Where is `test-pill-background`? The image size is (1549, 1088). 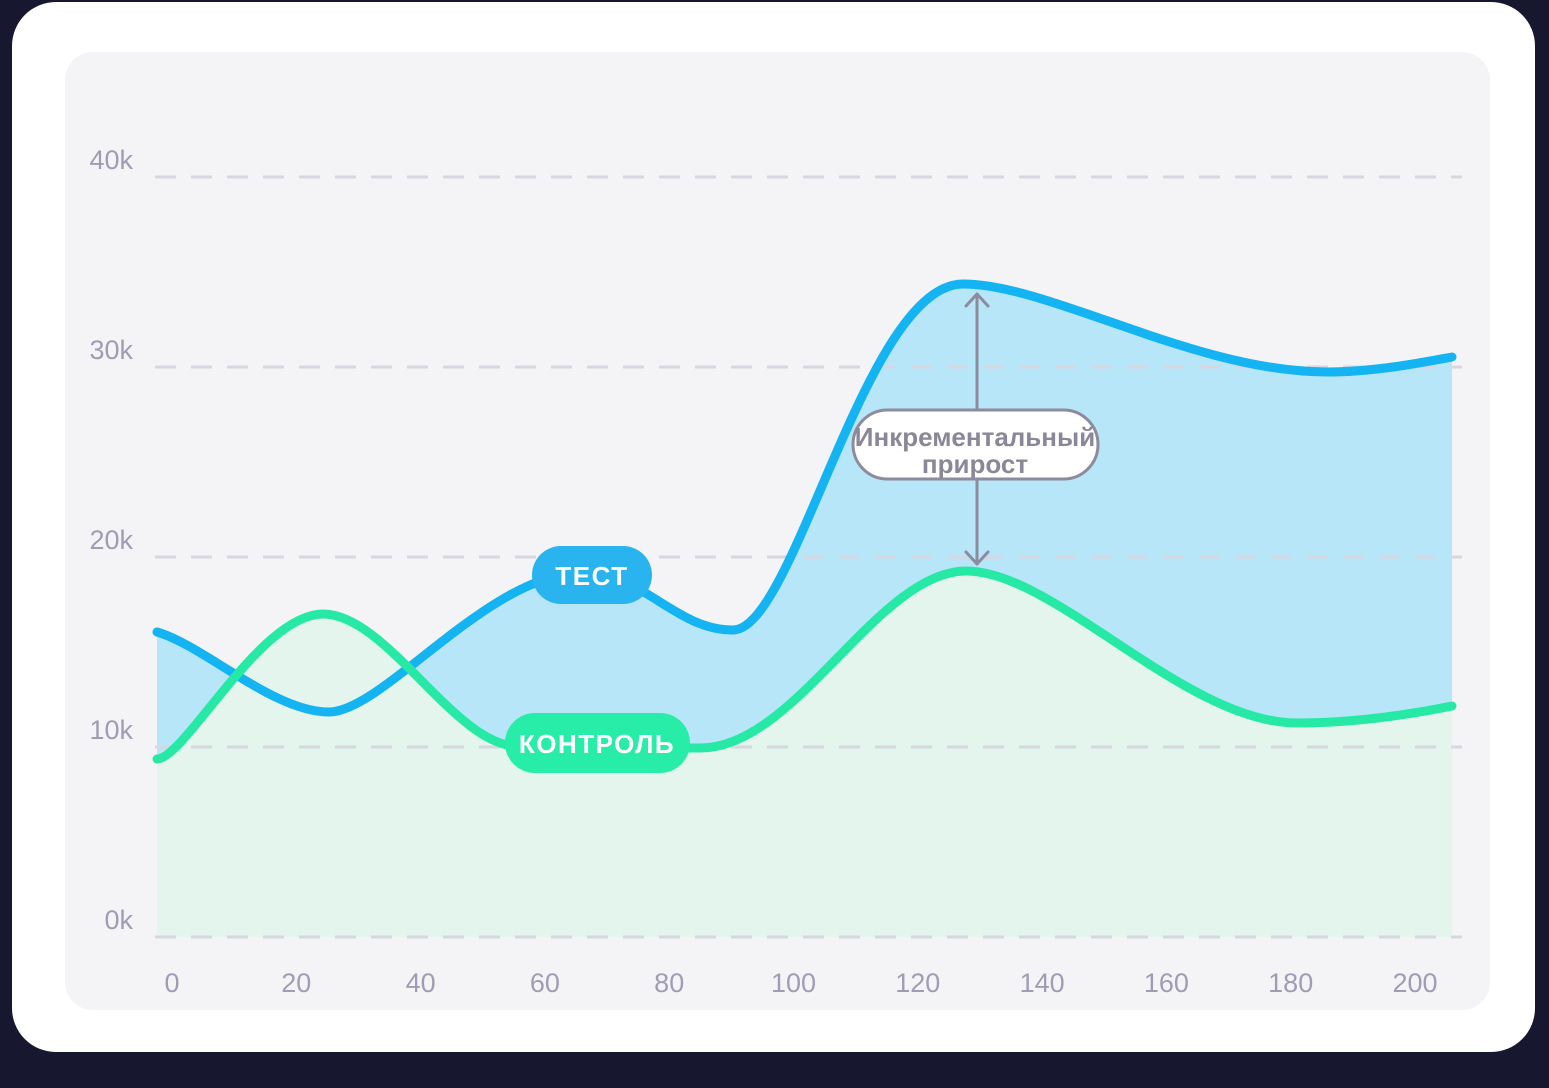 test-pill-background is located at coordinates (592, 575).